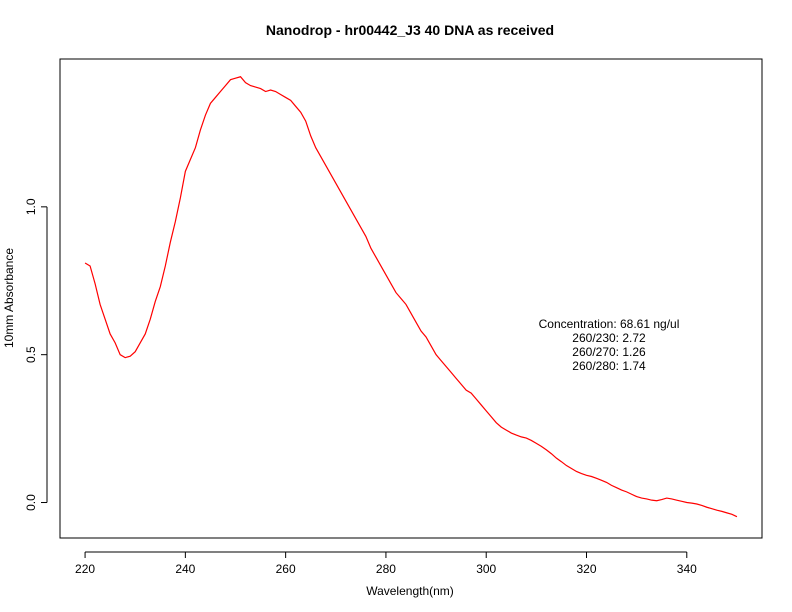 Image resolution: width=792 pixels, height=612 pixels. I want to click on y-axis: 0.0 0.5 1.0, so click(36, 354).